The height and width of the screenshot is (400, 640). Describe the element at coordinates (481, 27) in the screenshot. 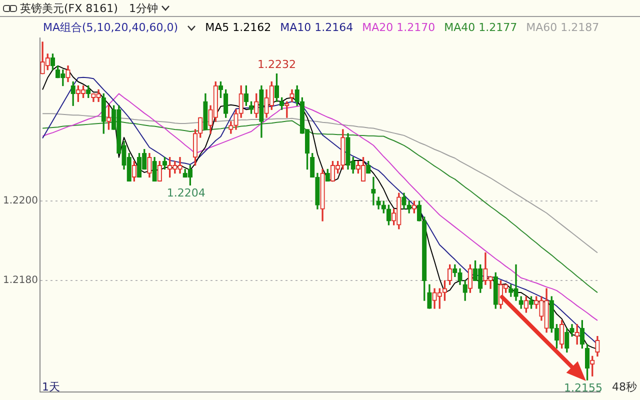

I see `text: MA40 1.2177` at that location.